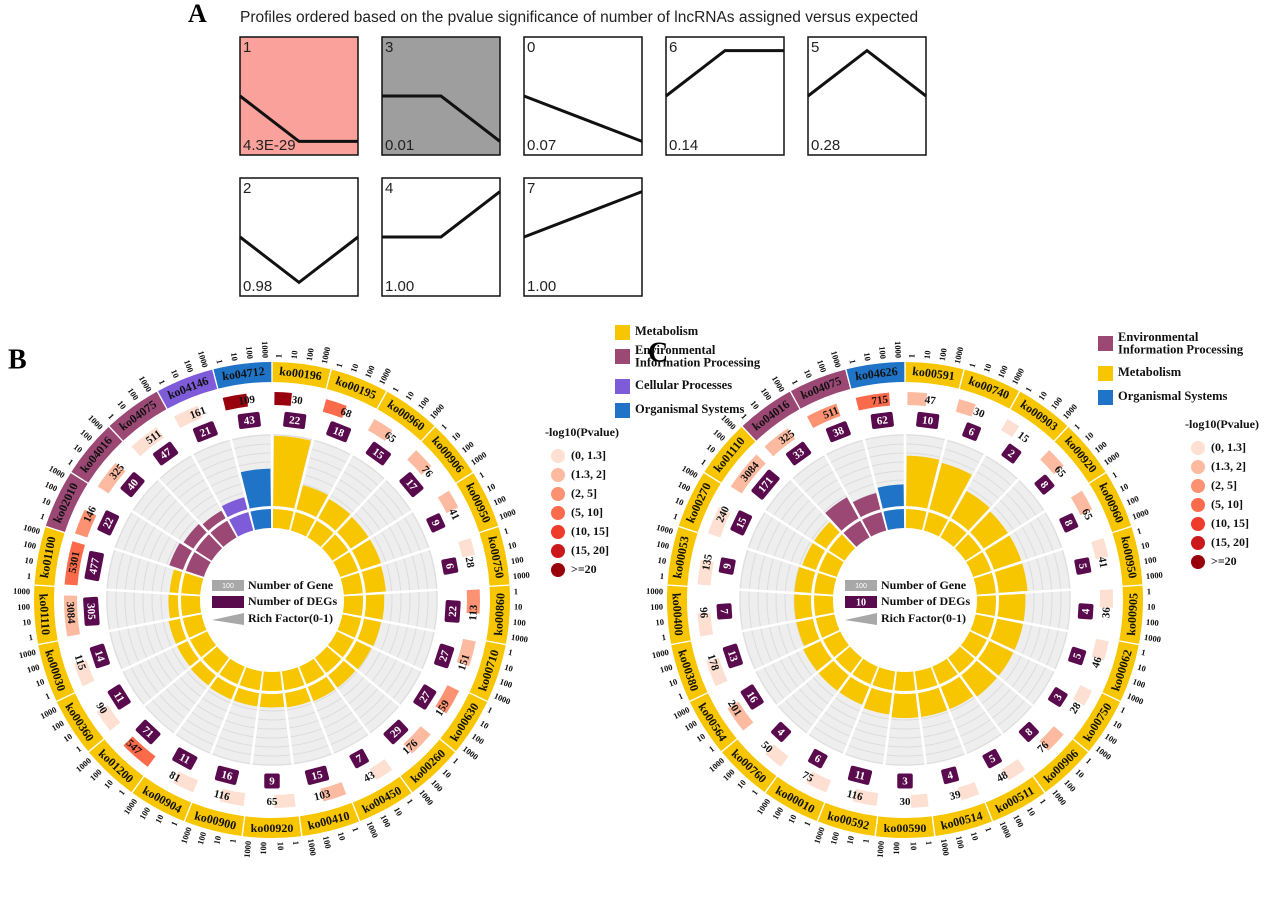 The image size is (1269, 897). What do you see at coordinates (727, 566) in the screenshot?
I see `deg-count: 9` at bounding box center [727, 566].